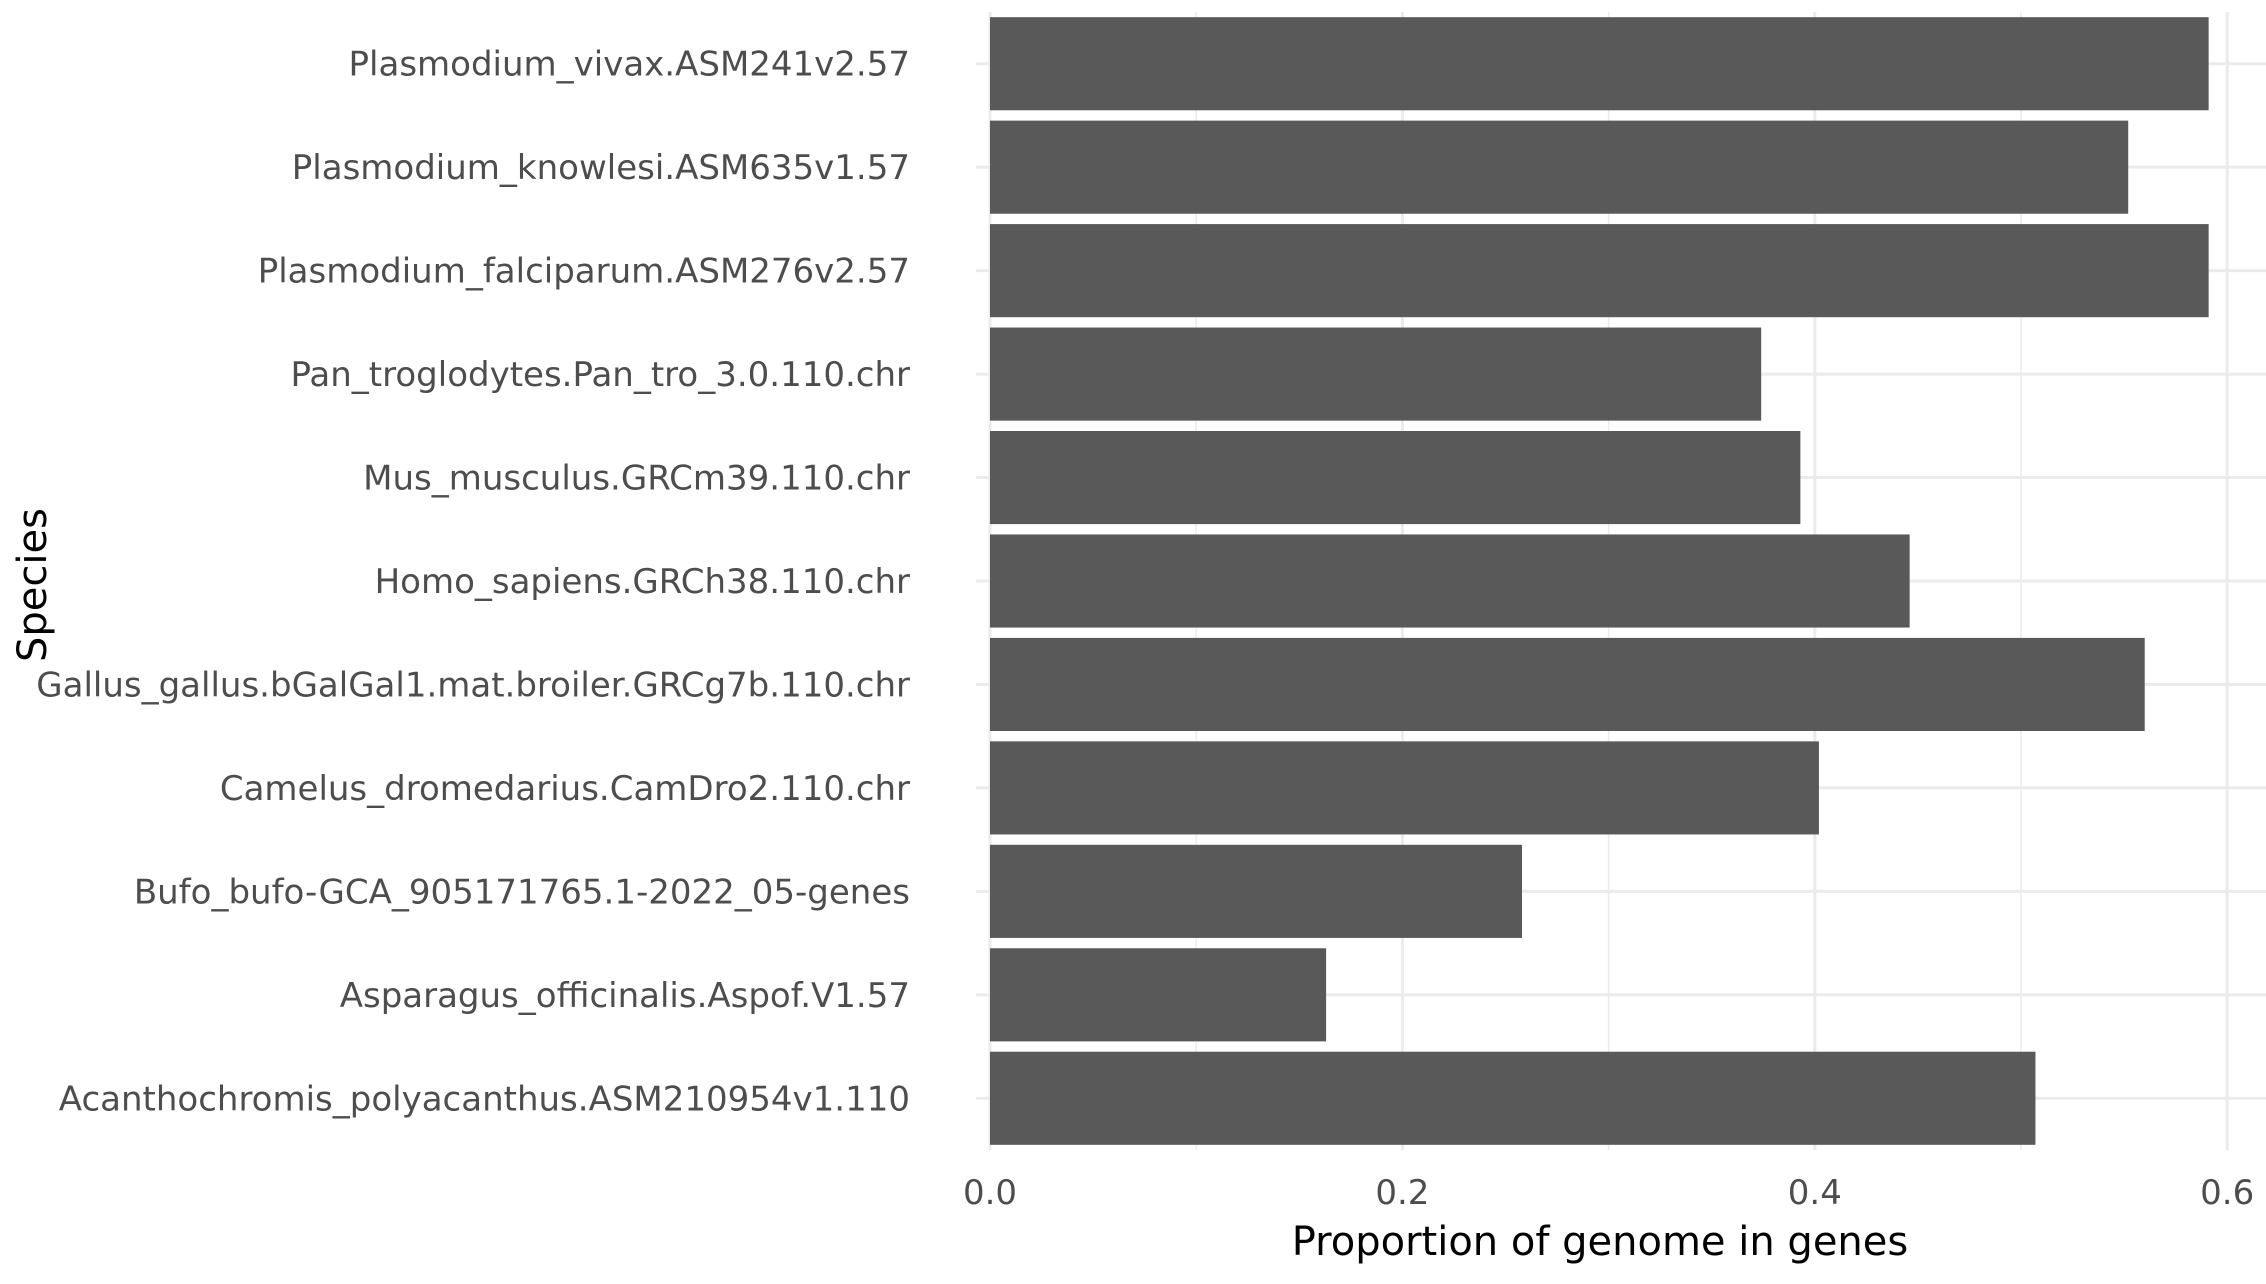 This screenshot has width=2266, height=1284. What do you see at coordinates (636, 479) in the screenshot?
I see `y-tick-label: Mus_musculus.GRCm39.110.chr` at bounding box center [636, 479].